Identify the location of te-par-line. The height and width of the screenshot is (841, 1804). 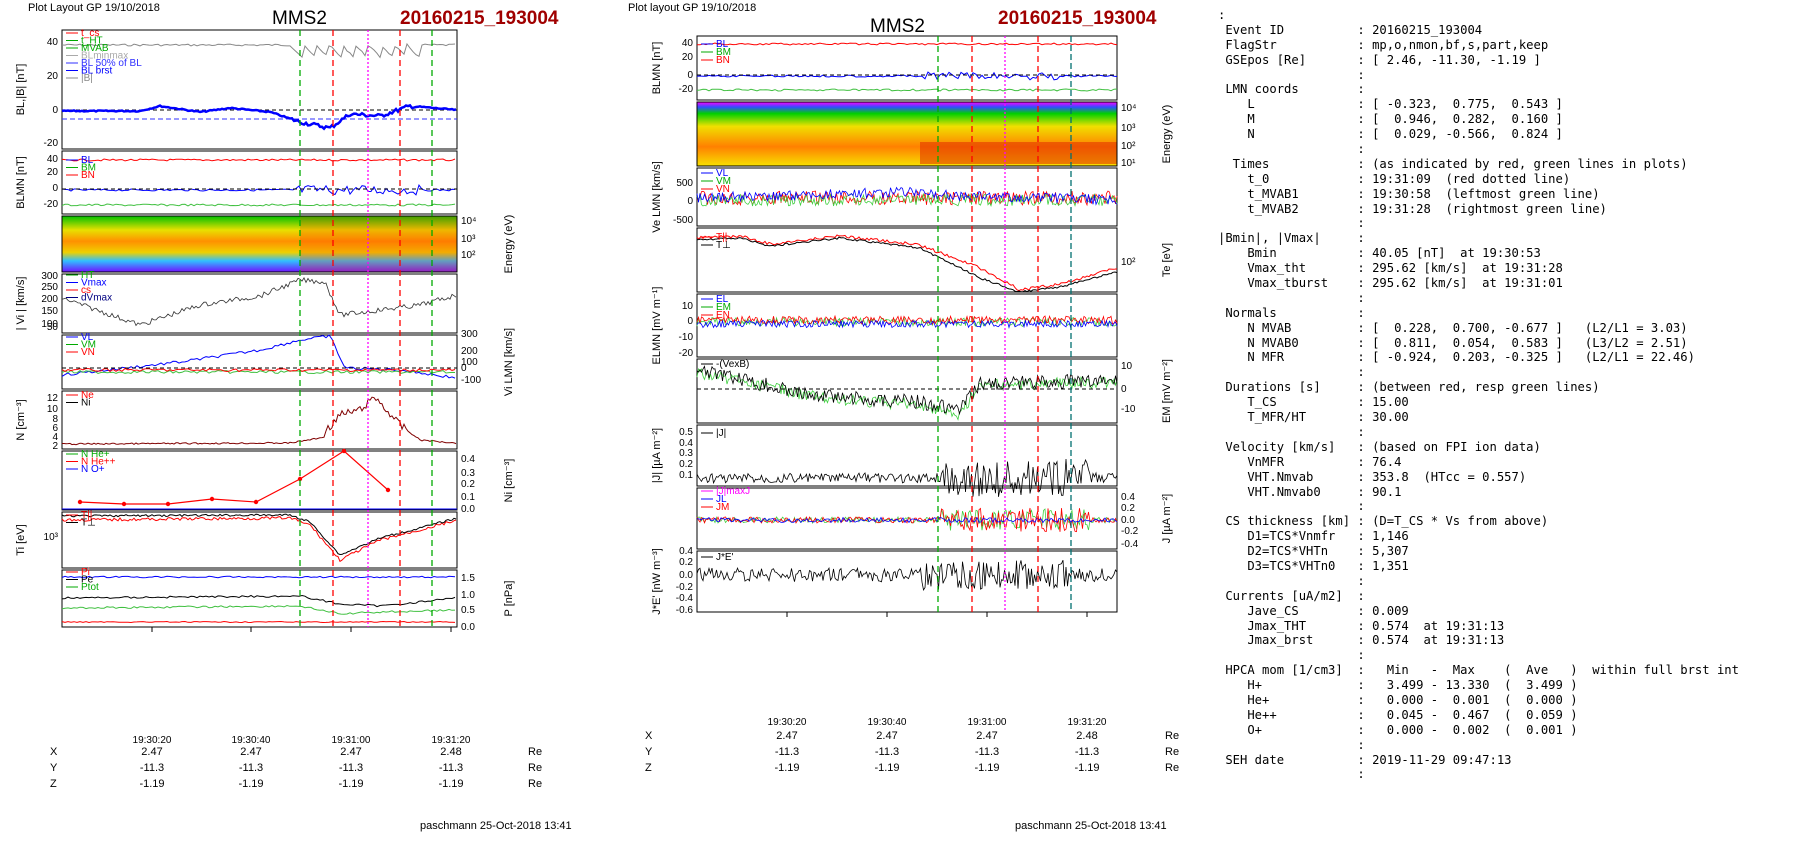
(907, 263).